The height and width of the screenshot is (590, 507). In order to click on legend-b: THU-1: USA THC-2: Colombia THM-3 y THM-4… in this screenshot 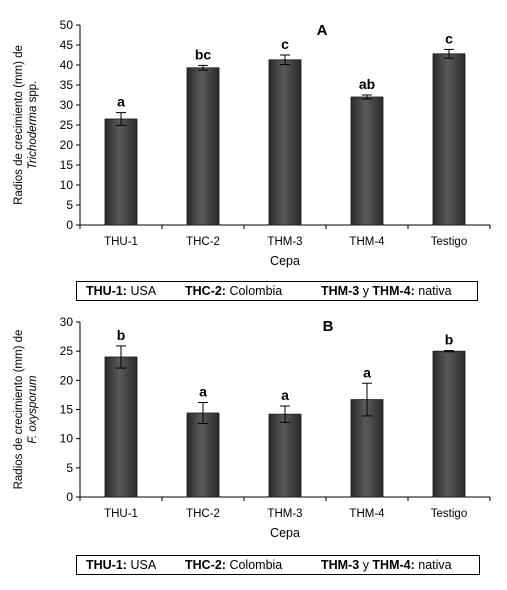, I will do `click(278, 565)`.